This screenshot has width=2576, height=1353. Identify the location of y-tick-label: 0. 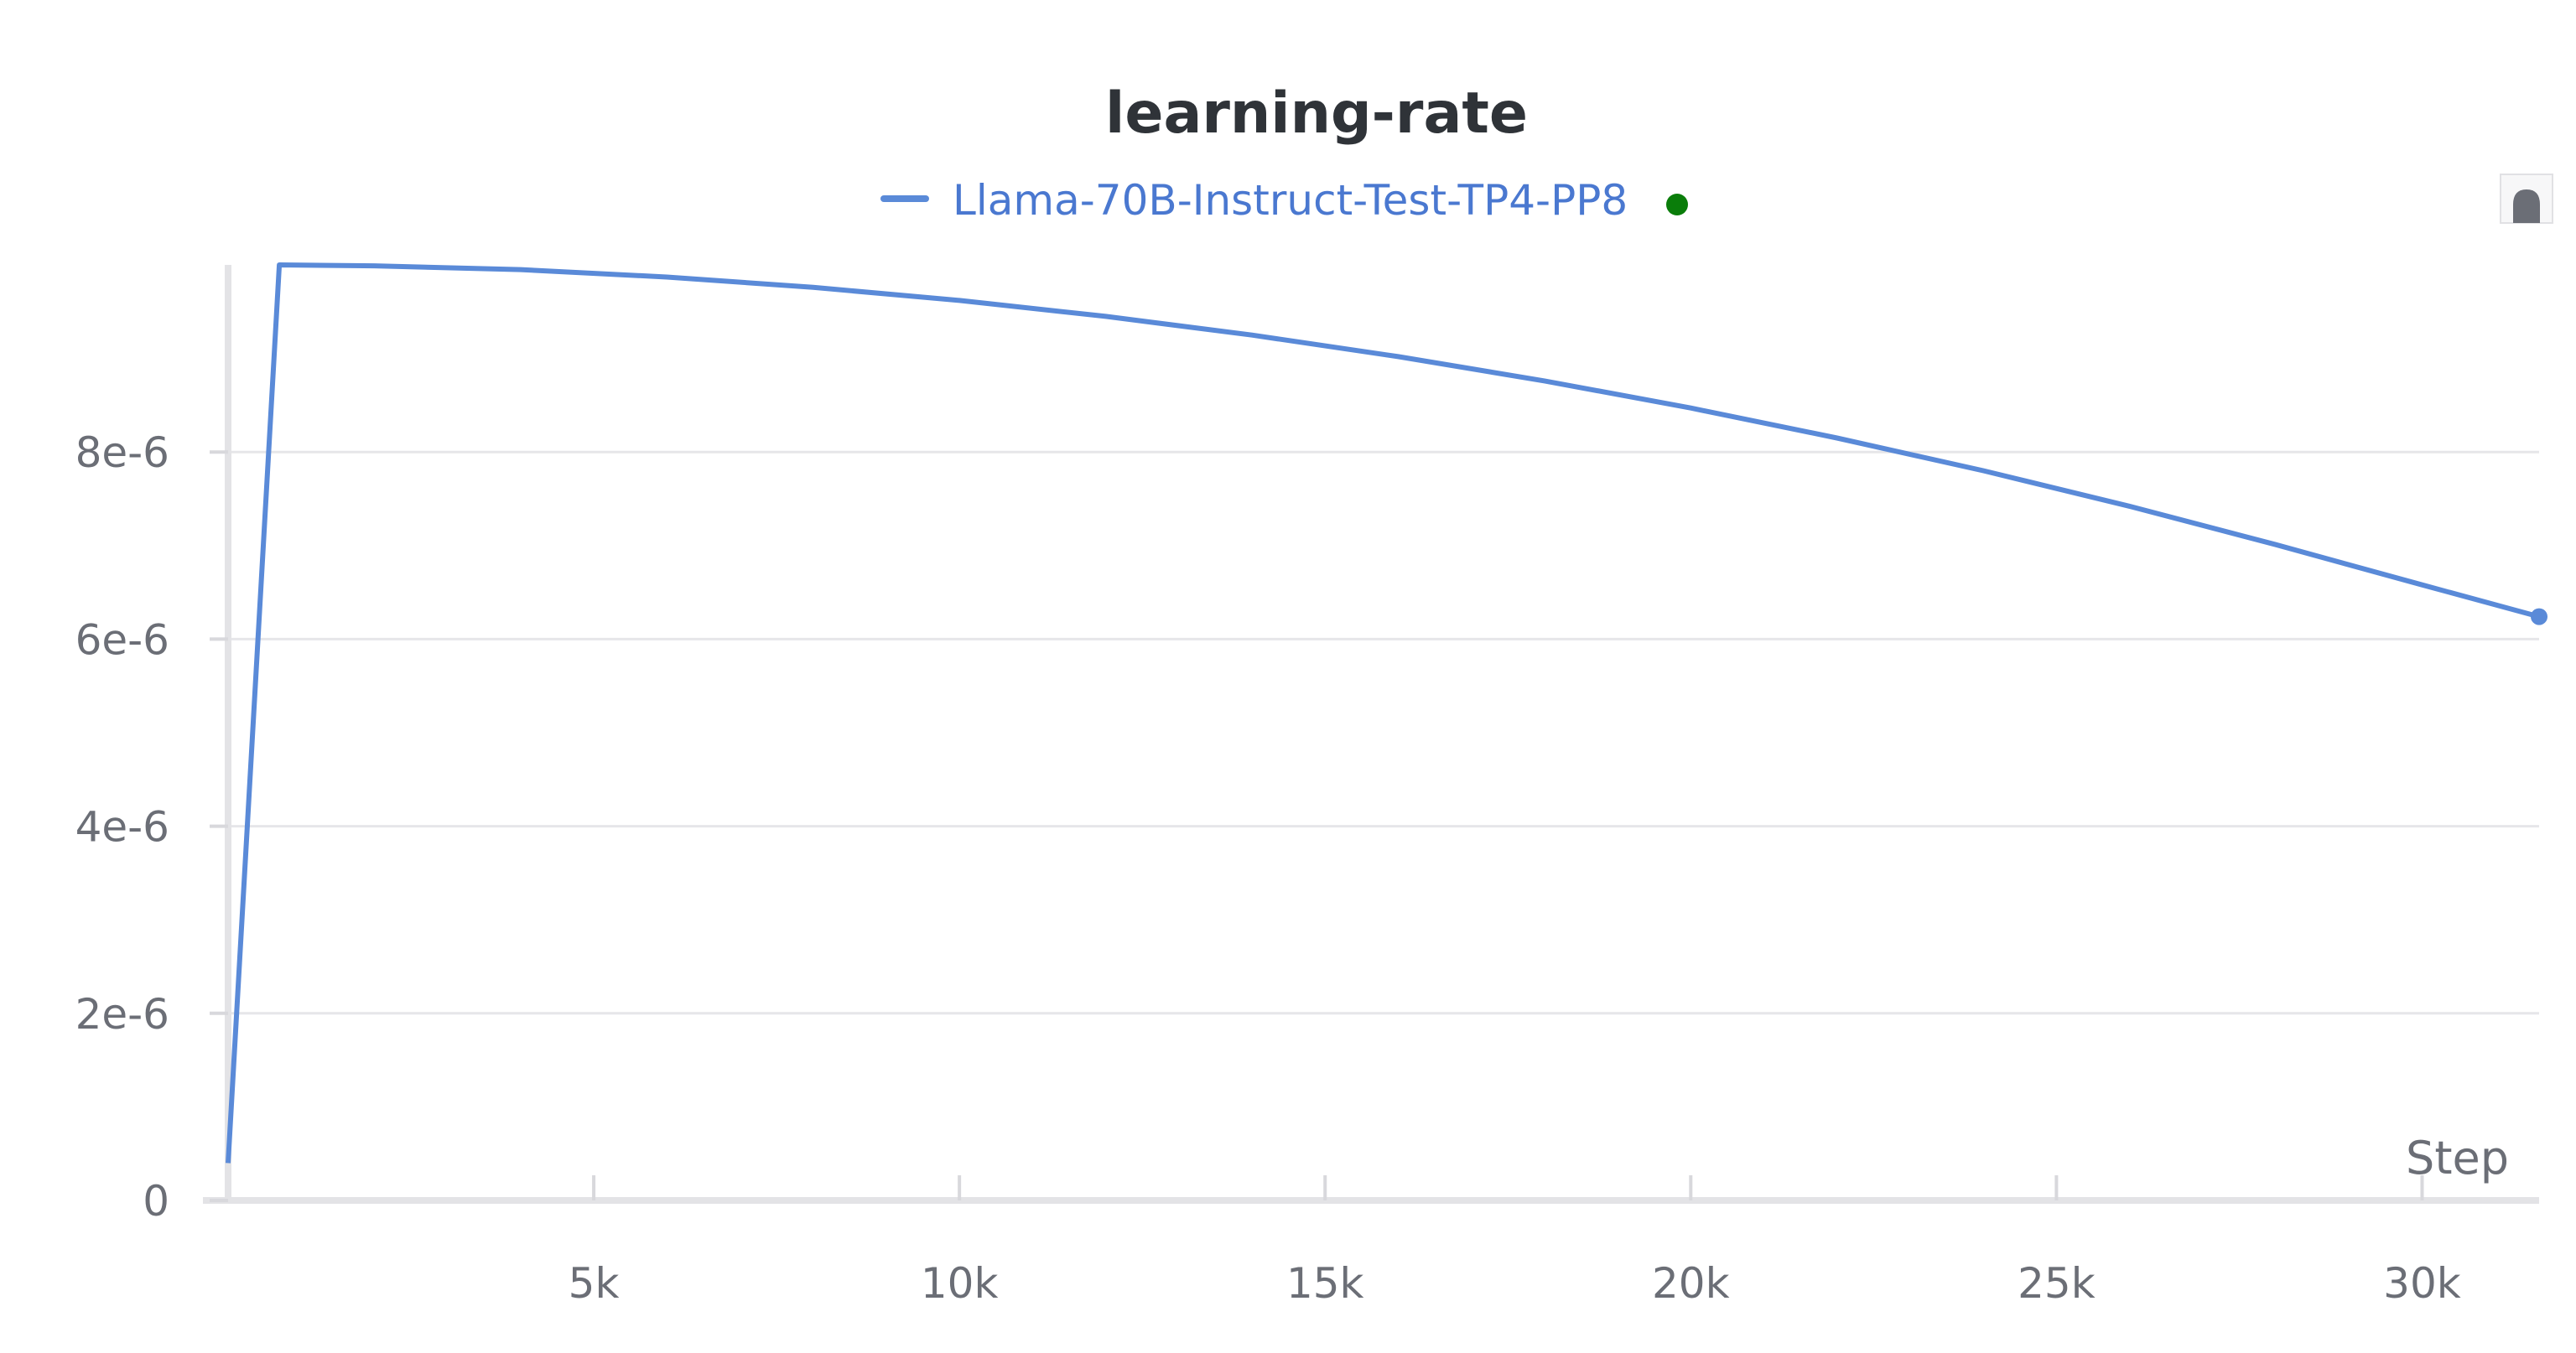
(156, 1201).